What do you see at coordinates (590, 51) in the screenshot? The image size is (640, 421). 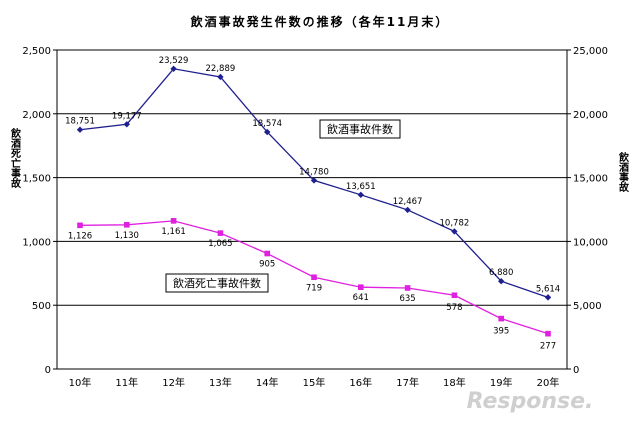 I see `right-tick-label: 25,000` at bounding box center [590, 51].